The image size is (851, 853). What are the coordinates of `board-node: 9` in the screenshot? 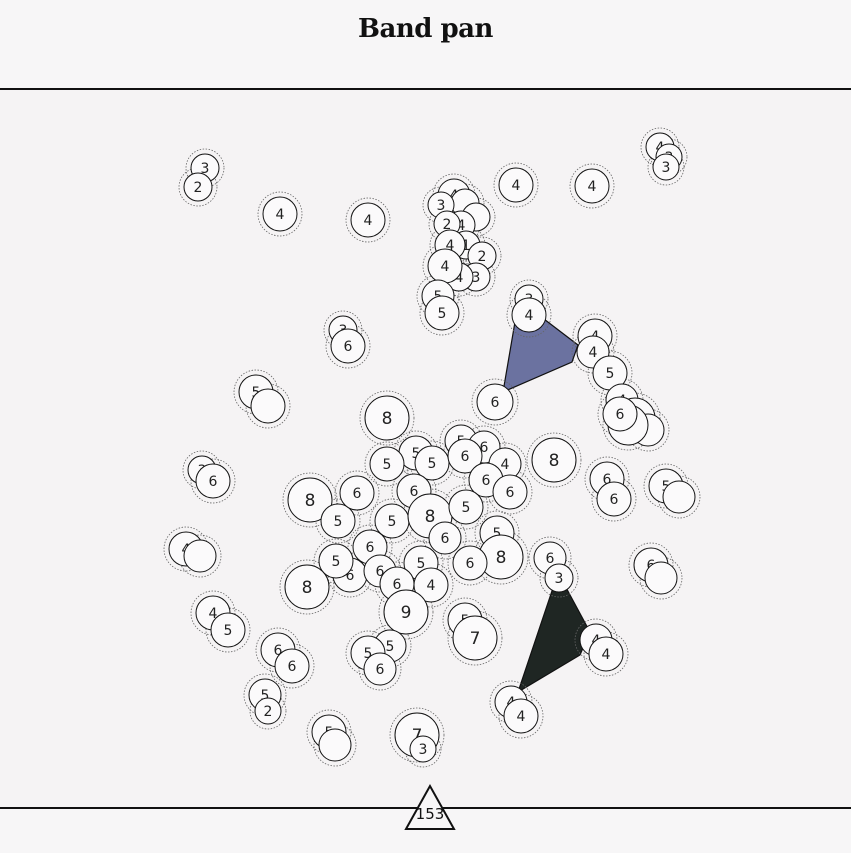 It's located at (406, 612).